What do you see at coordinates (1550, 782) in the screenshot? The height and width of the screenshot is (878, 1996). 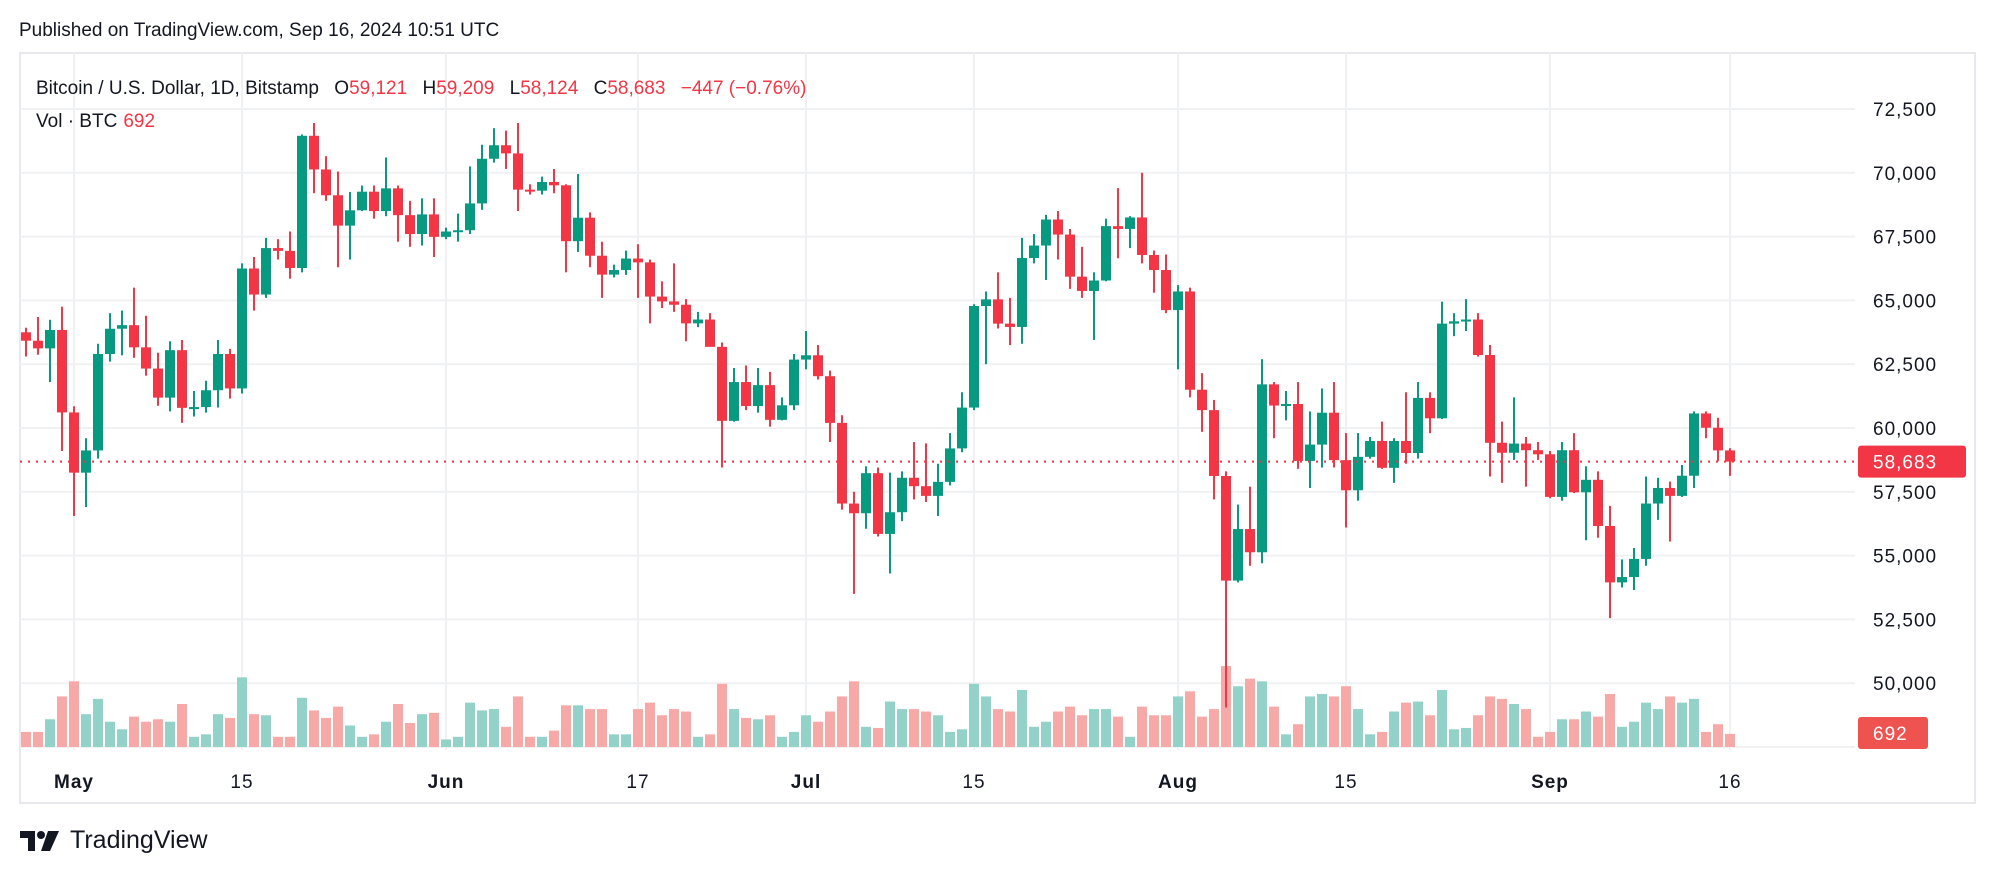 I see `time-tick-label: Sep` at bounding box center [1550, 782].